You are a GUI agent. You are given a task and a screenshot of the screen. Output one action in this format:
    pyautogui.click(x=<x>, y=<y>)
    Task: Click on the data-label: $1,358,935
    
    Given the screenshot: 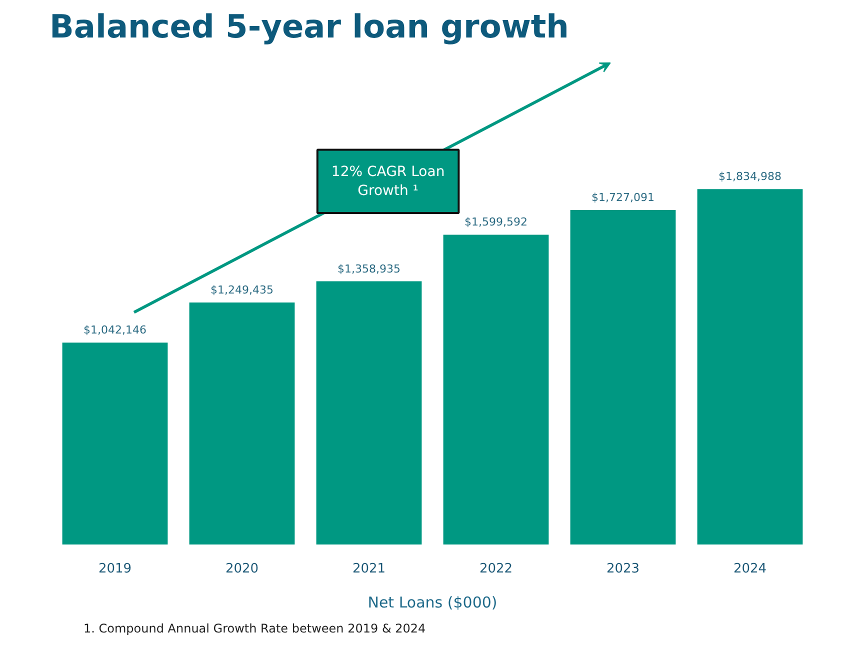 What is the action you would take?
    pyautogui.click(x=369, y=269)
    